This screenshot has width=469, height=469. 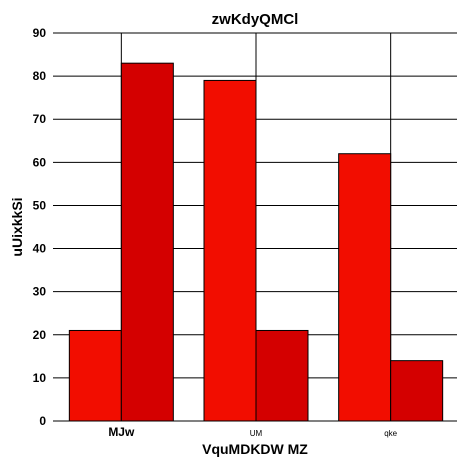 What do you see at coordinates (40, 249) in the screenshot?
I see `y-tick-label: 40` at bounding box center [40, 249].